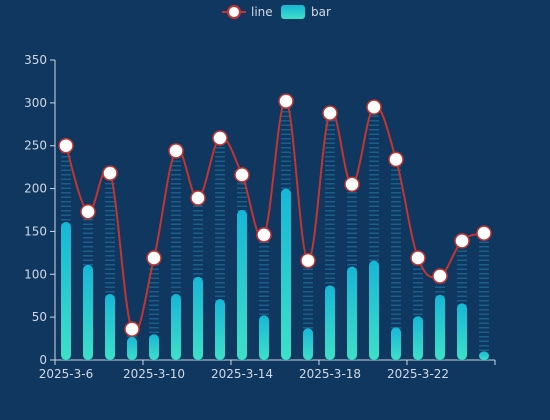  I want to click on y-tick-label: 50, so click(39, 317).